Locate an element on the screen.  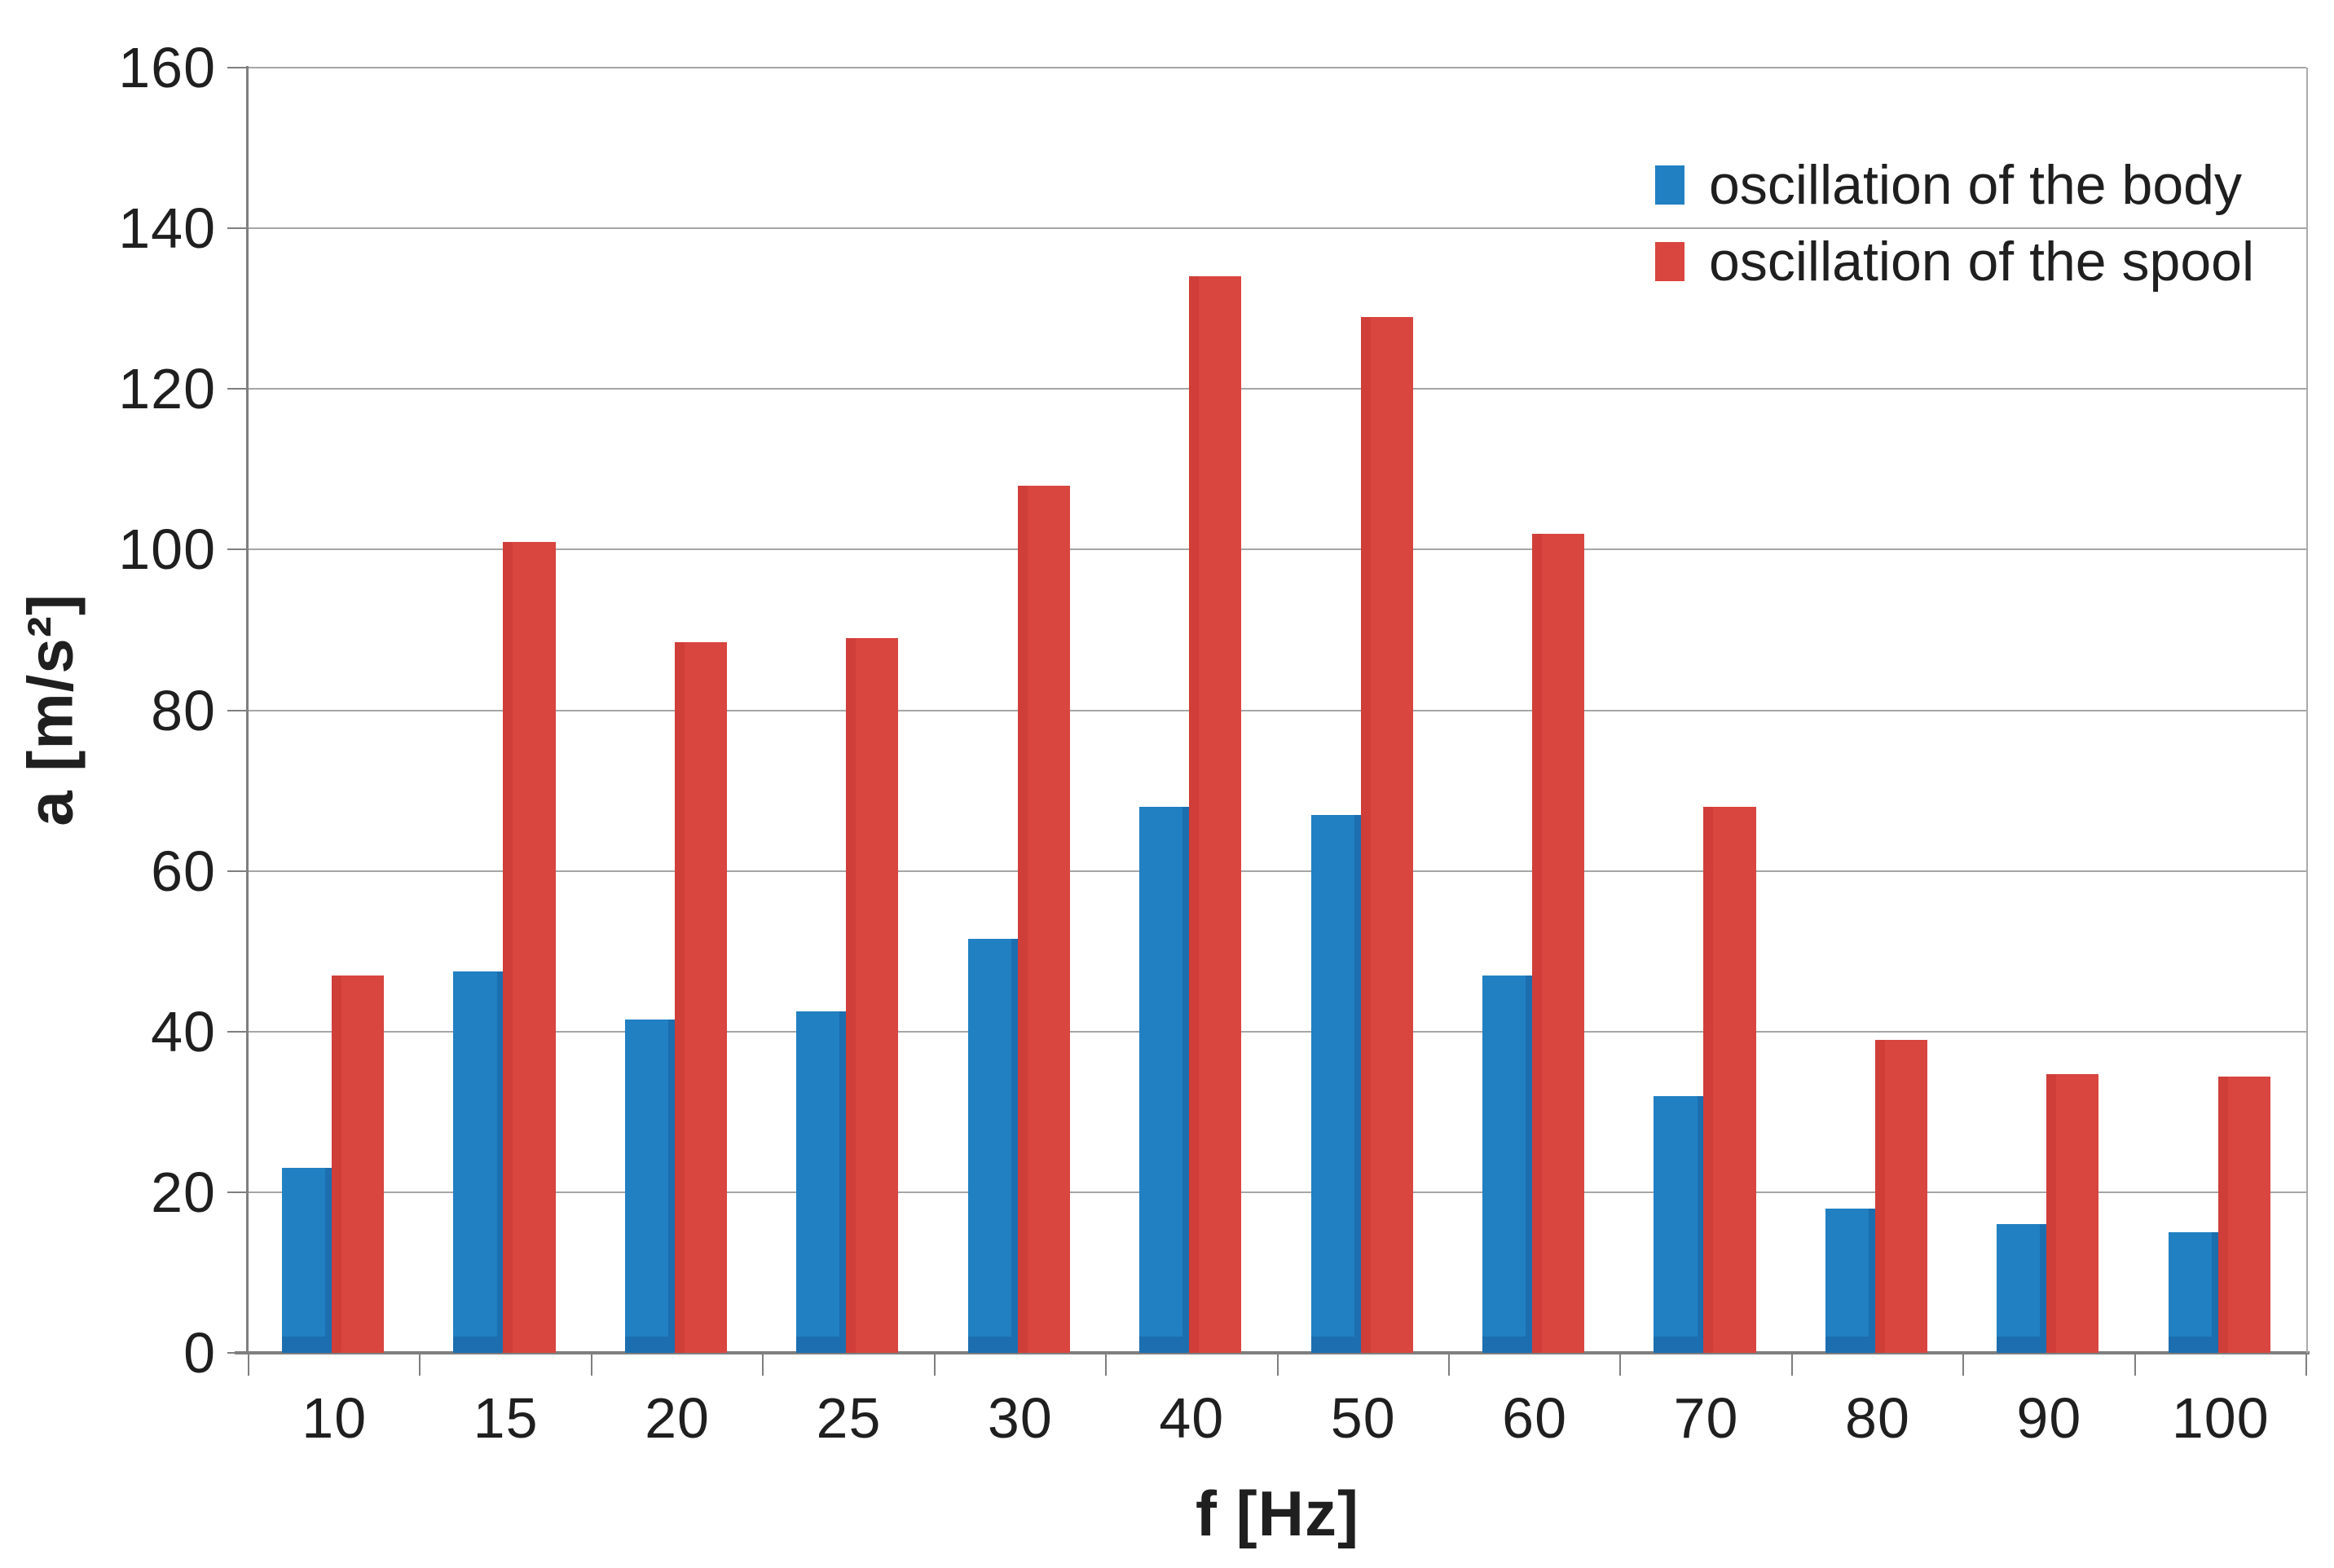
y-tick-label: 60 is located at coordinates (184, 871).